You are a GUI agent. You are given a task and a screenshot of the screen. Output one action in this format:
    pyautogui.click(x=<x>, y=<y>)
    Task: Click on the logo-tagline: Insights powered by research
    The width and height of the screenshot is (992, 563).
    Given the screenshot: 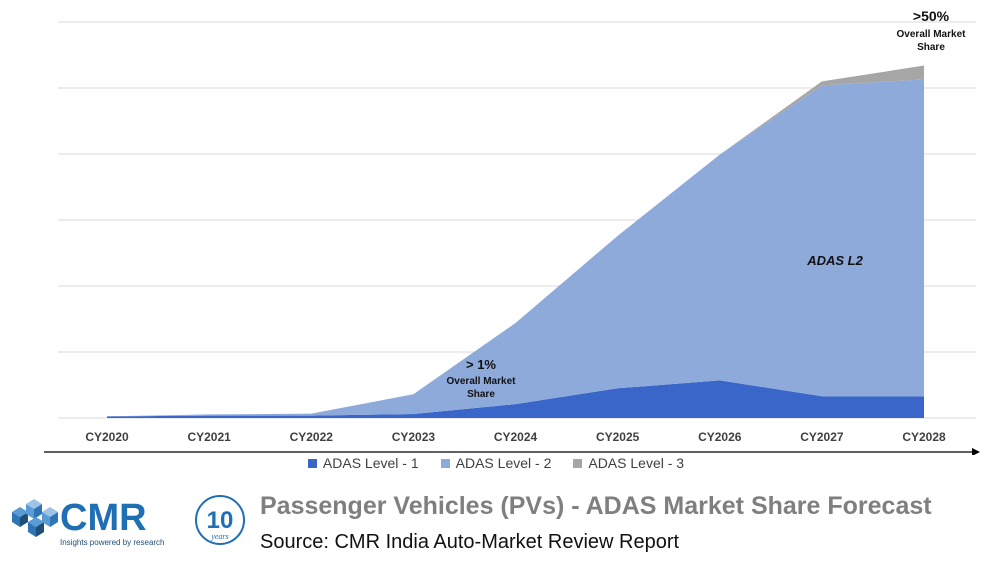 What is the action you would take?
    pyautogui.click(x=112, y=542)
    